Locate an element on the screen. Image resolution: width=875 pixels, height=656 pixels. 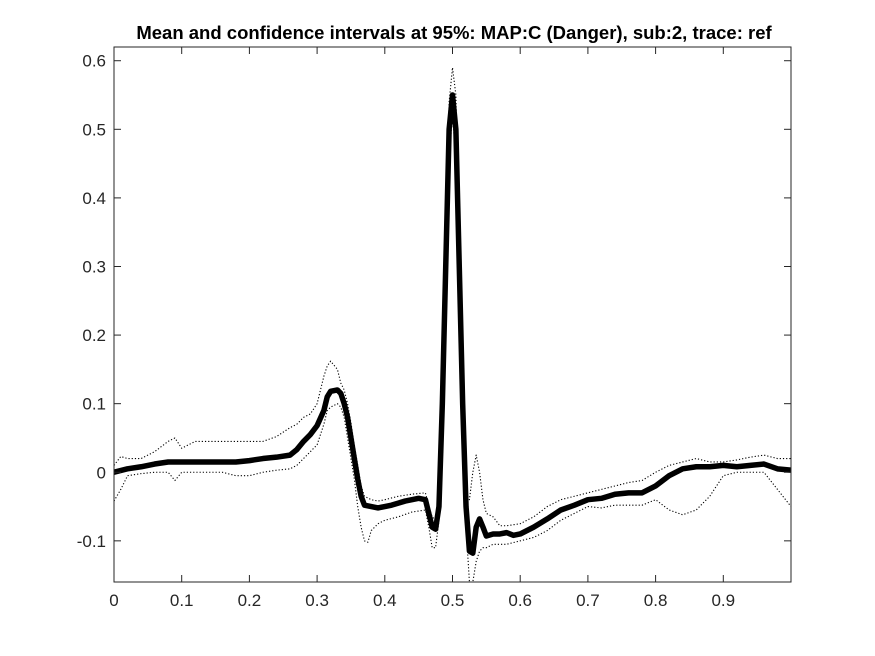
x-tick-label: 0.8 is located at coordinates (656, 600).